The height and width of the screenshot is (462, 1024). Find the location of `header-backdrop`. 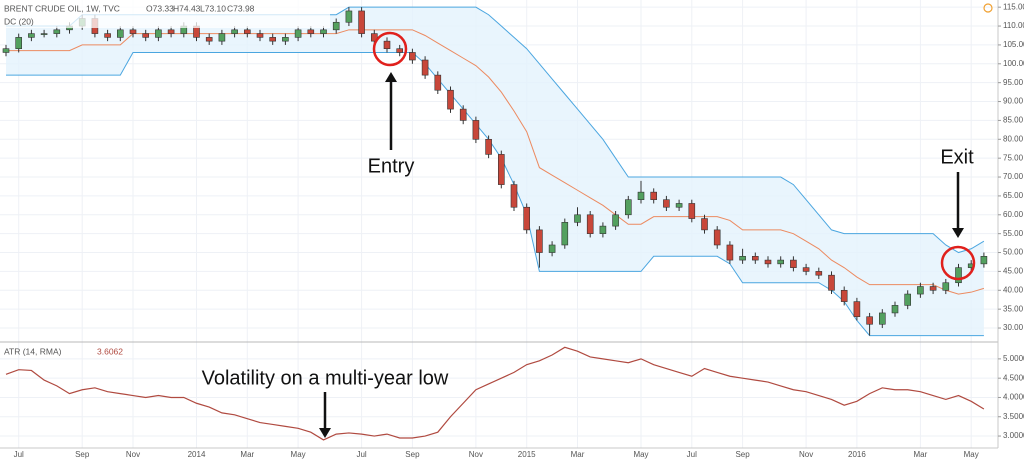

header-backdrop is located at coordinates (165, 14).